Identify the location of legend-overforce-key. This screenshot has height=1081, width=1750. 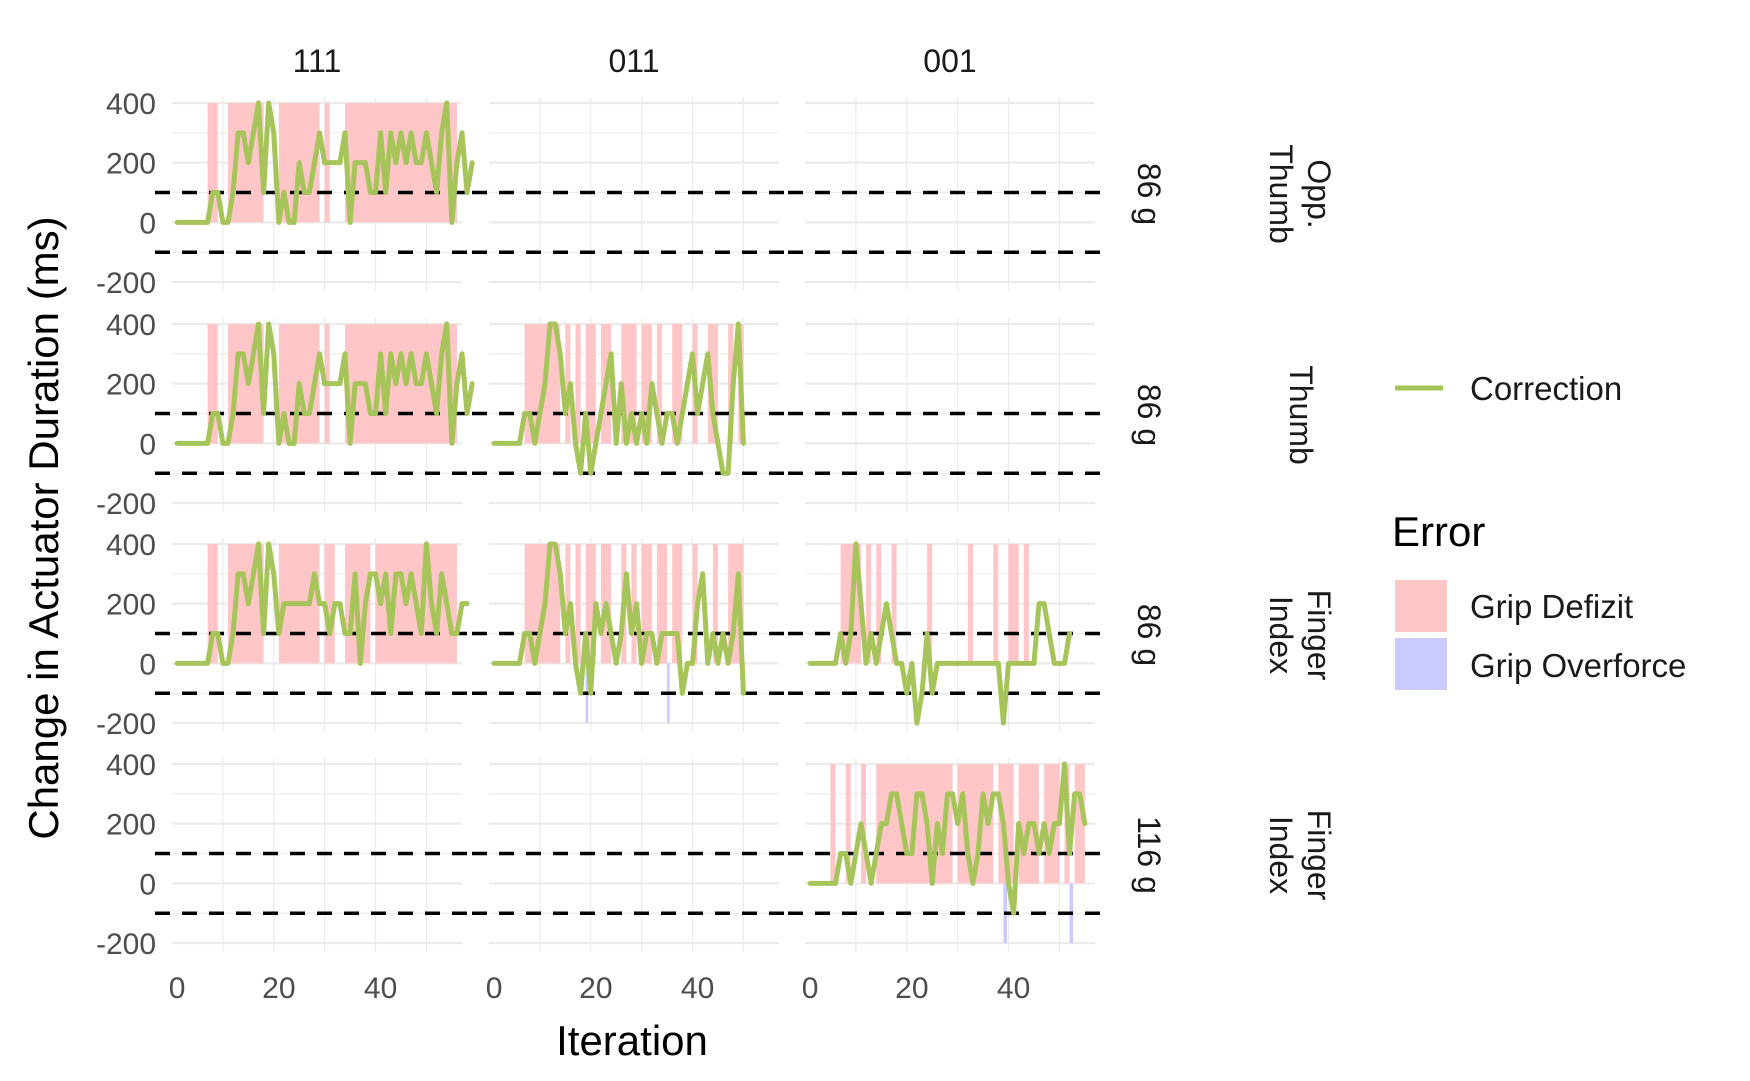
(1421, 664).